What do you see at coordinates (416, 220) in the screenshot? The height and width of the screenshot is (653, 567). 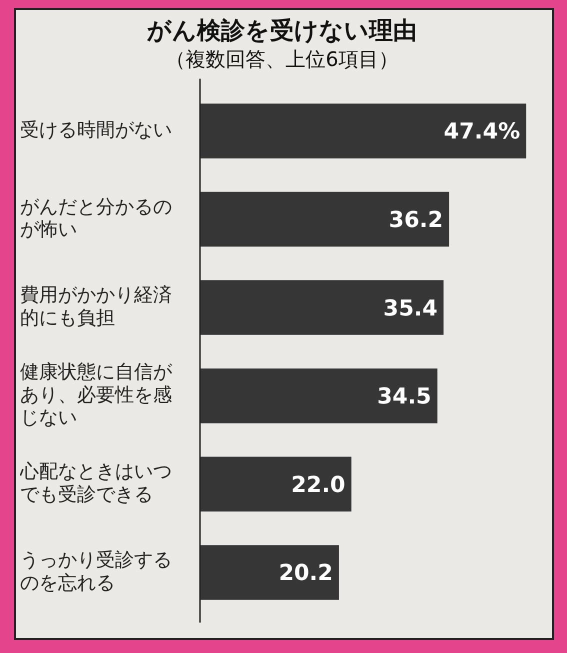 I see `data-label: 36.2` at bounding box center [416, 220].